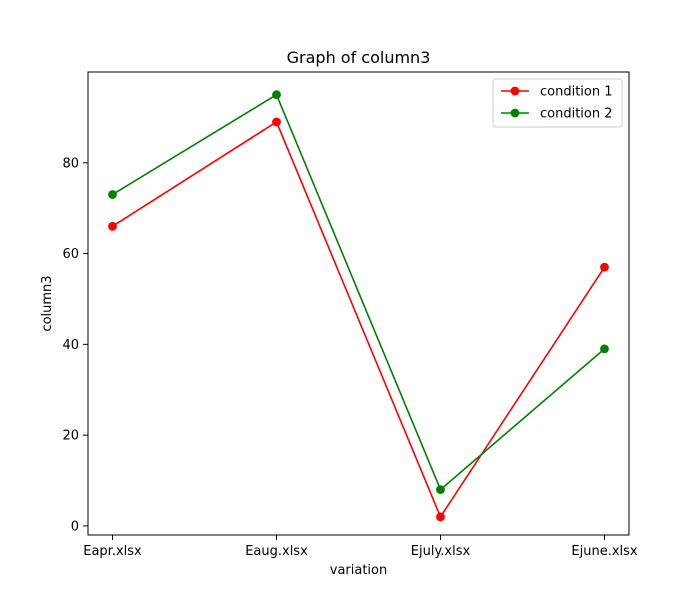 This screenshot has width=700, height=600. Describe the element at coordinates (358, 570) in the screenshot. I see `x-axis-label: variation` at that location.